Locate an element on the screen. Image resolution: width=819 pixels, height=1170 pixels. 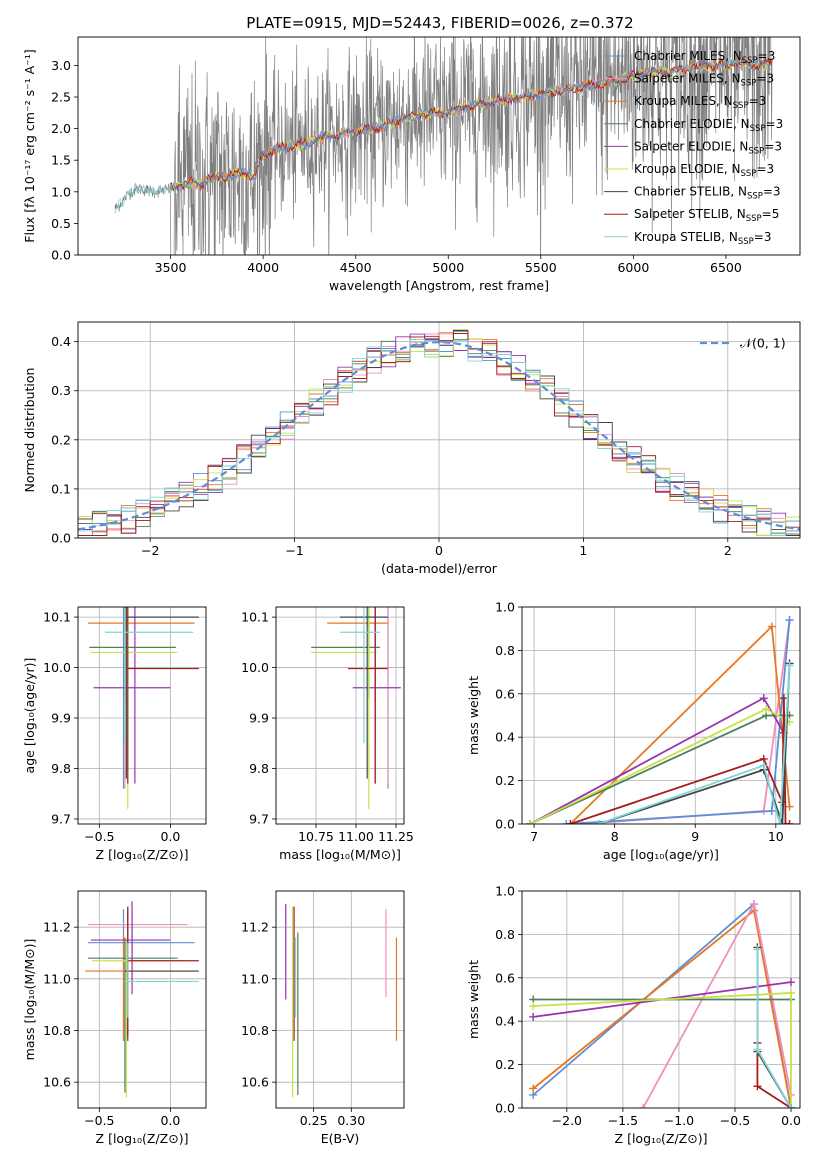
x-axis-label: E(B-V) is located at coordinates (340, 1138).